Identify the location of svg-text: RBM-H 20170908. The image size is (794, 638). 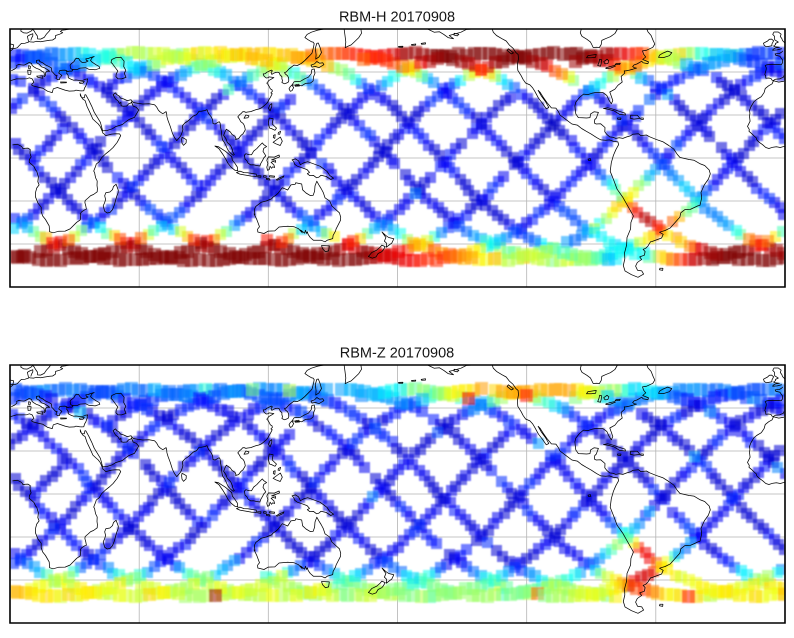
(397, 18).